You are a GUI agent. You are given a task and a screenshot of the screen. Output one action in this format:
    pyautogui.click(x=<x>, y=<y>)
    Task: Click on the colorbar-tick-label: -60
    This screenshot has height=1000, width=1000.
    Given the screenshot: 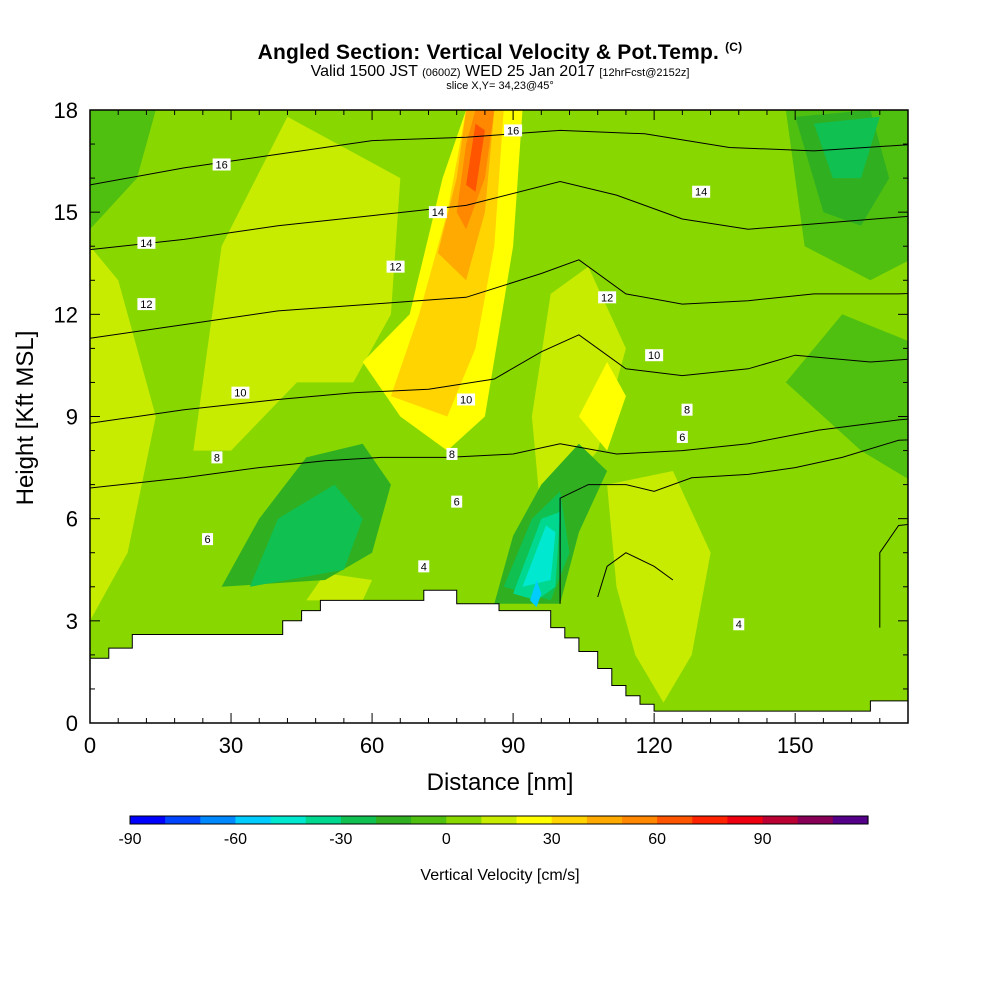 What is the action you would take?
    pyautogui.click(x=235, y=839)
    